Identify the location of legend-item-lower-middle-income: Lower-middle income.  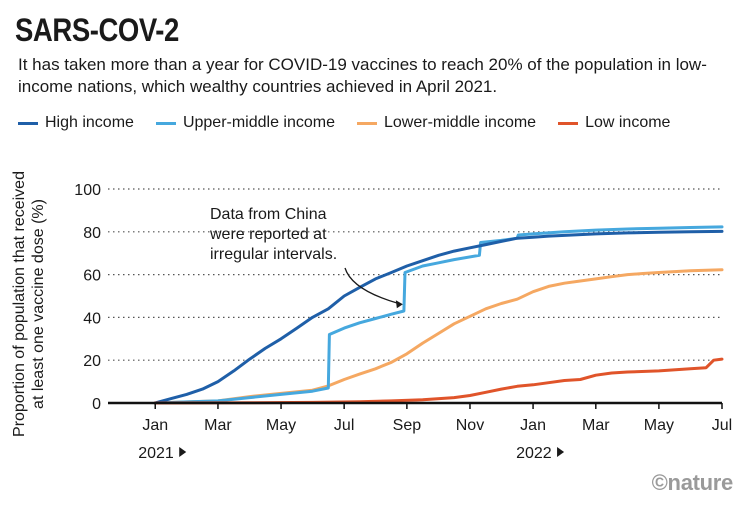
(446, 123).